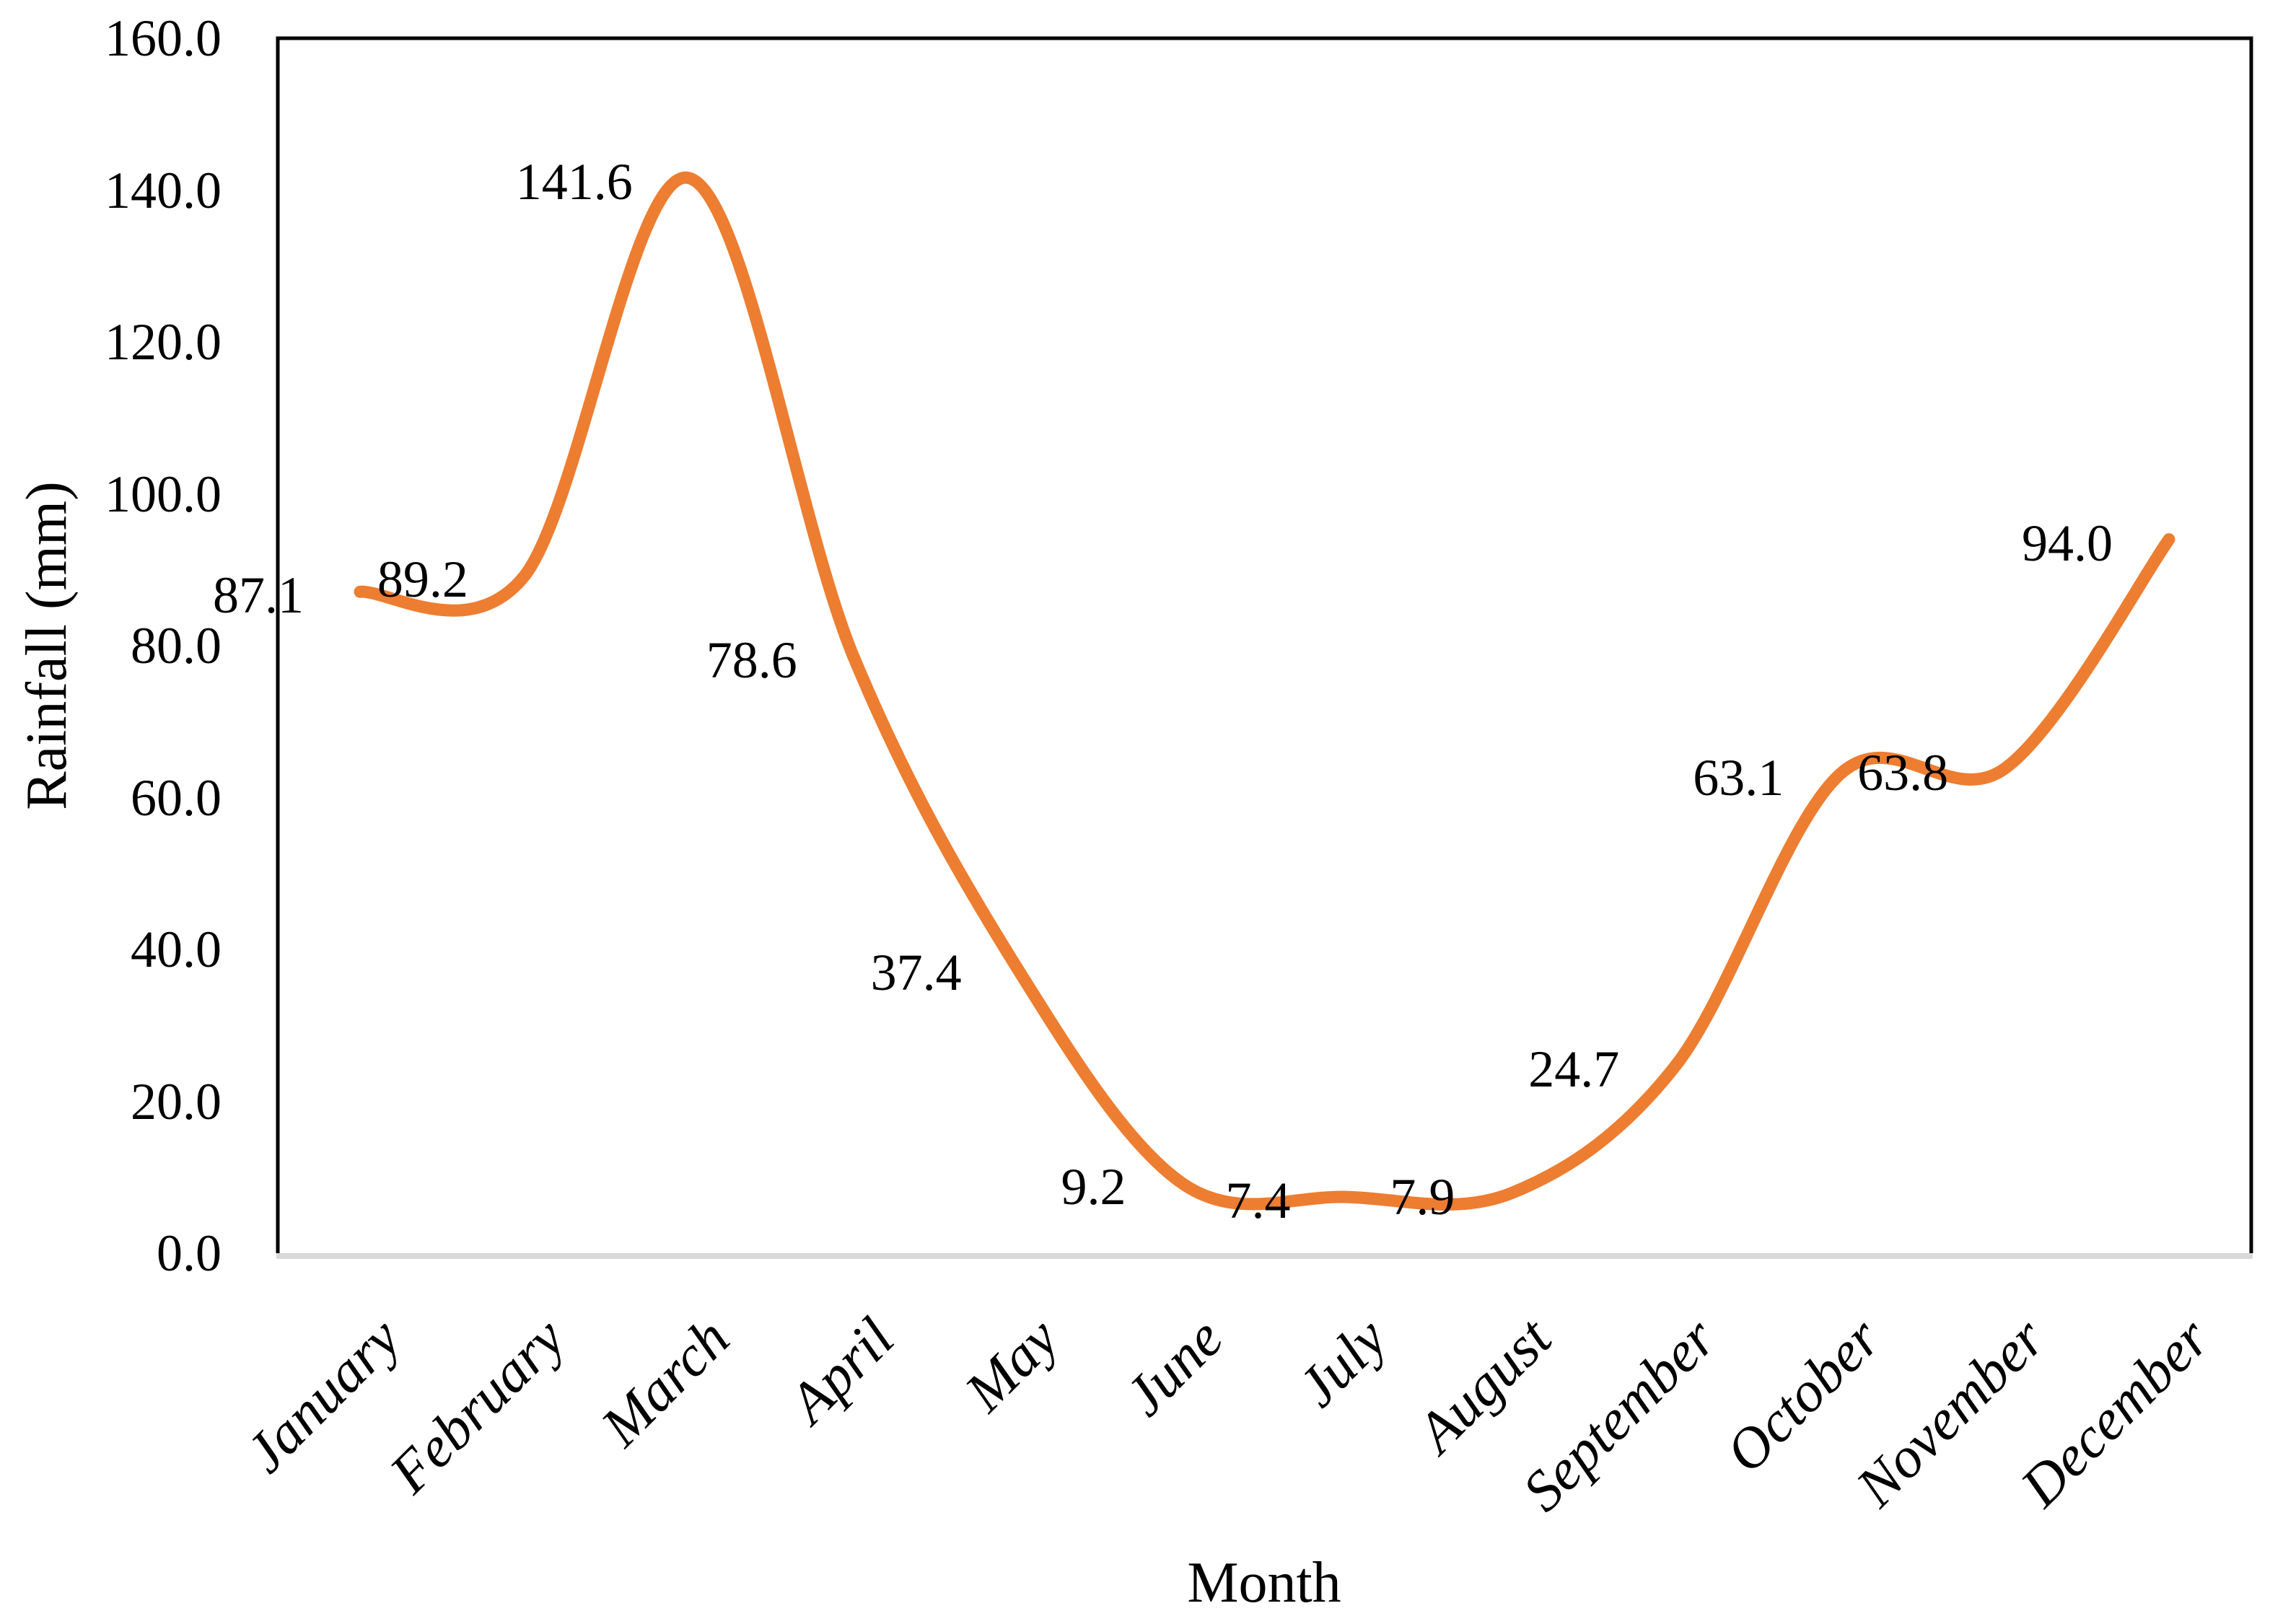  What do you see at coordinates (176, 646) in the screenshot?
I see `y-tick-label: 80.0` at bounding box center [176, 646].